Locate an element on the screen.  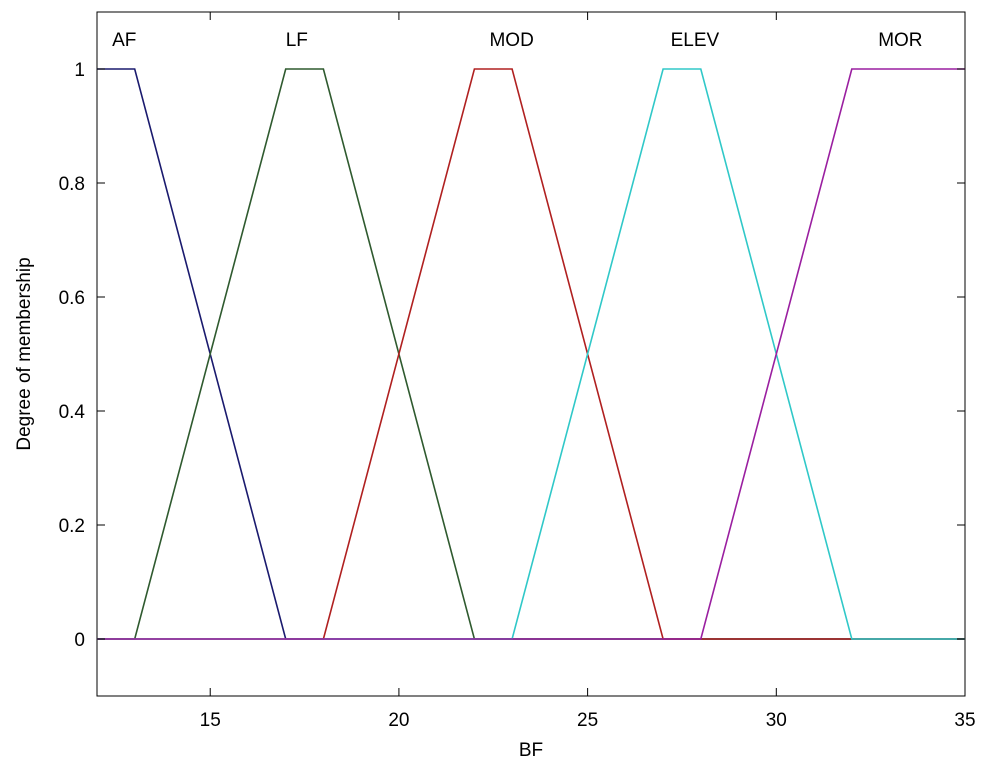
series-annotation-elev: ELEV is located at coordinates (695, 40).